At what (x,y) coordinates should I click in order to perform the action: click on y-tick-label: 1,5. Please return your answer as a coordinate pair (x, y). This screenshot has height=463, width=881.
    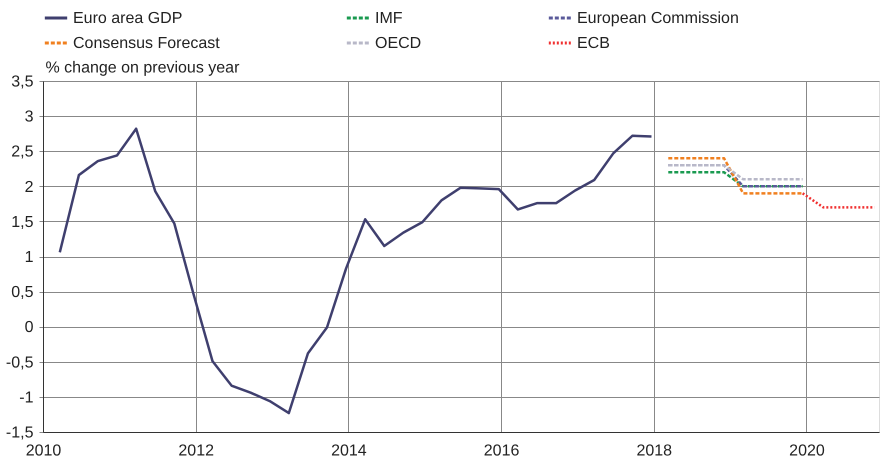
    Looking at the image, I should click on (22, 222).